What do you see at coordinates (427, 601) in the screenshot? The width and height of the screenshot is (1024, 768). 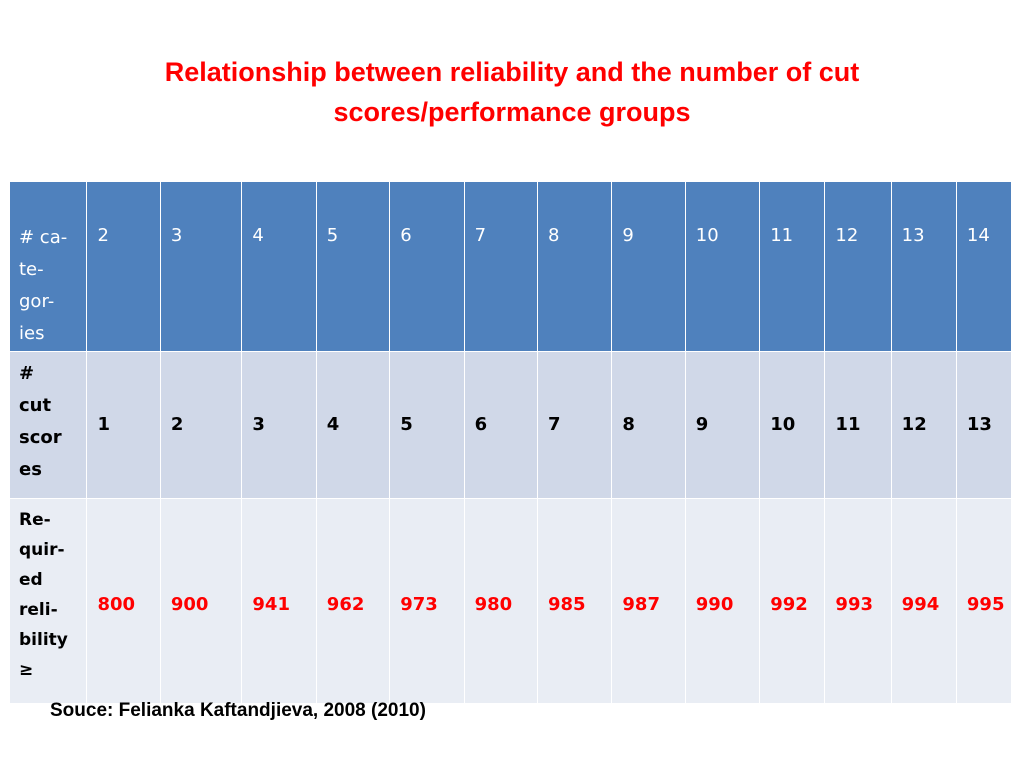 I see `table-cell: 973` at bounding box center [427, 601].